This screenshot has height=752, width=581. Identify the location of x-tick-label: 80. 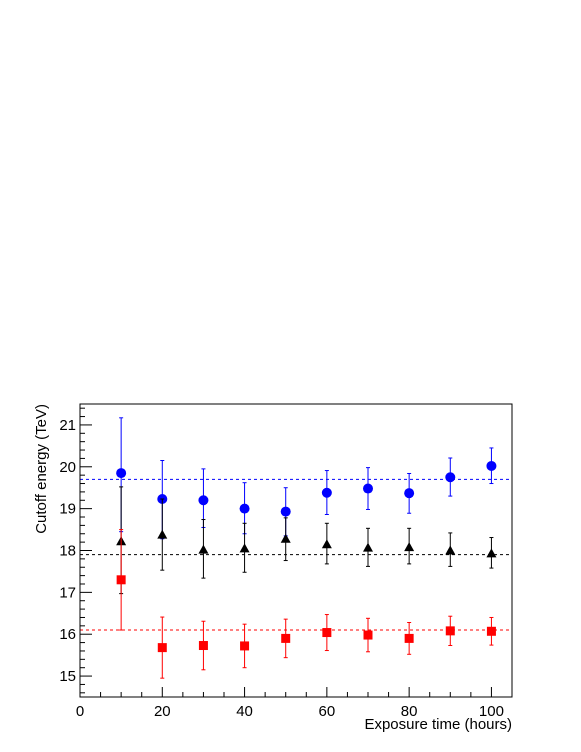
(409, 711).